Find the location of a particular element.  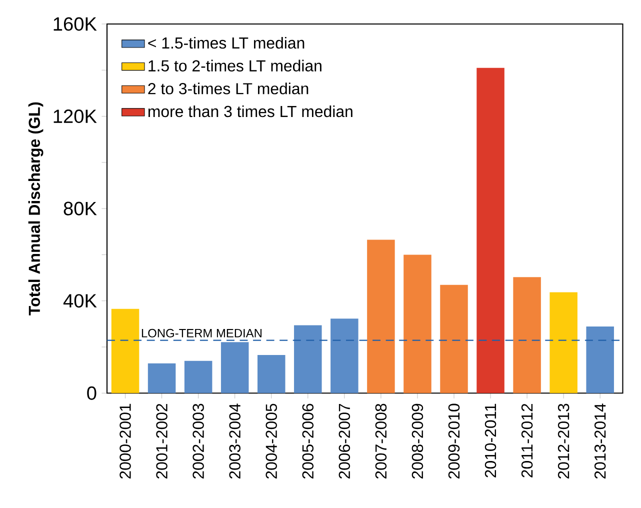

legend-label: < 1.5-times LT median is located at coordinates (226, 43).